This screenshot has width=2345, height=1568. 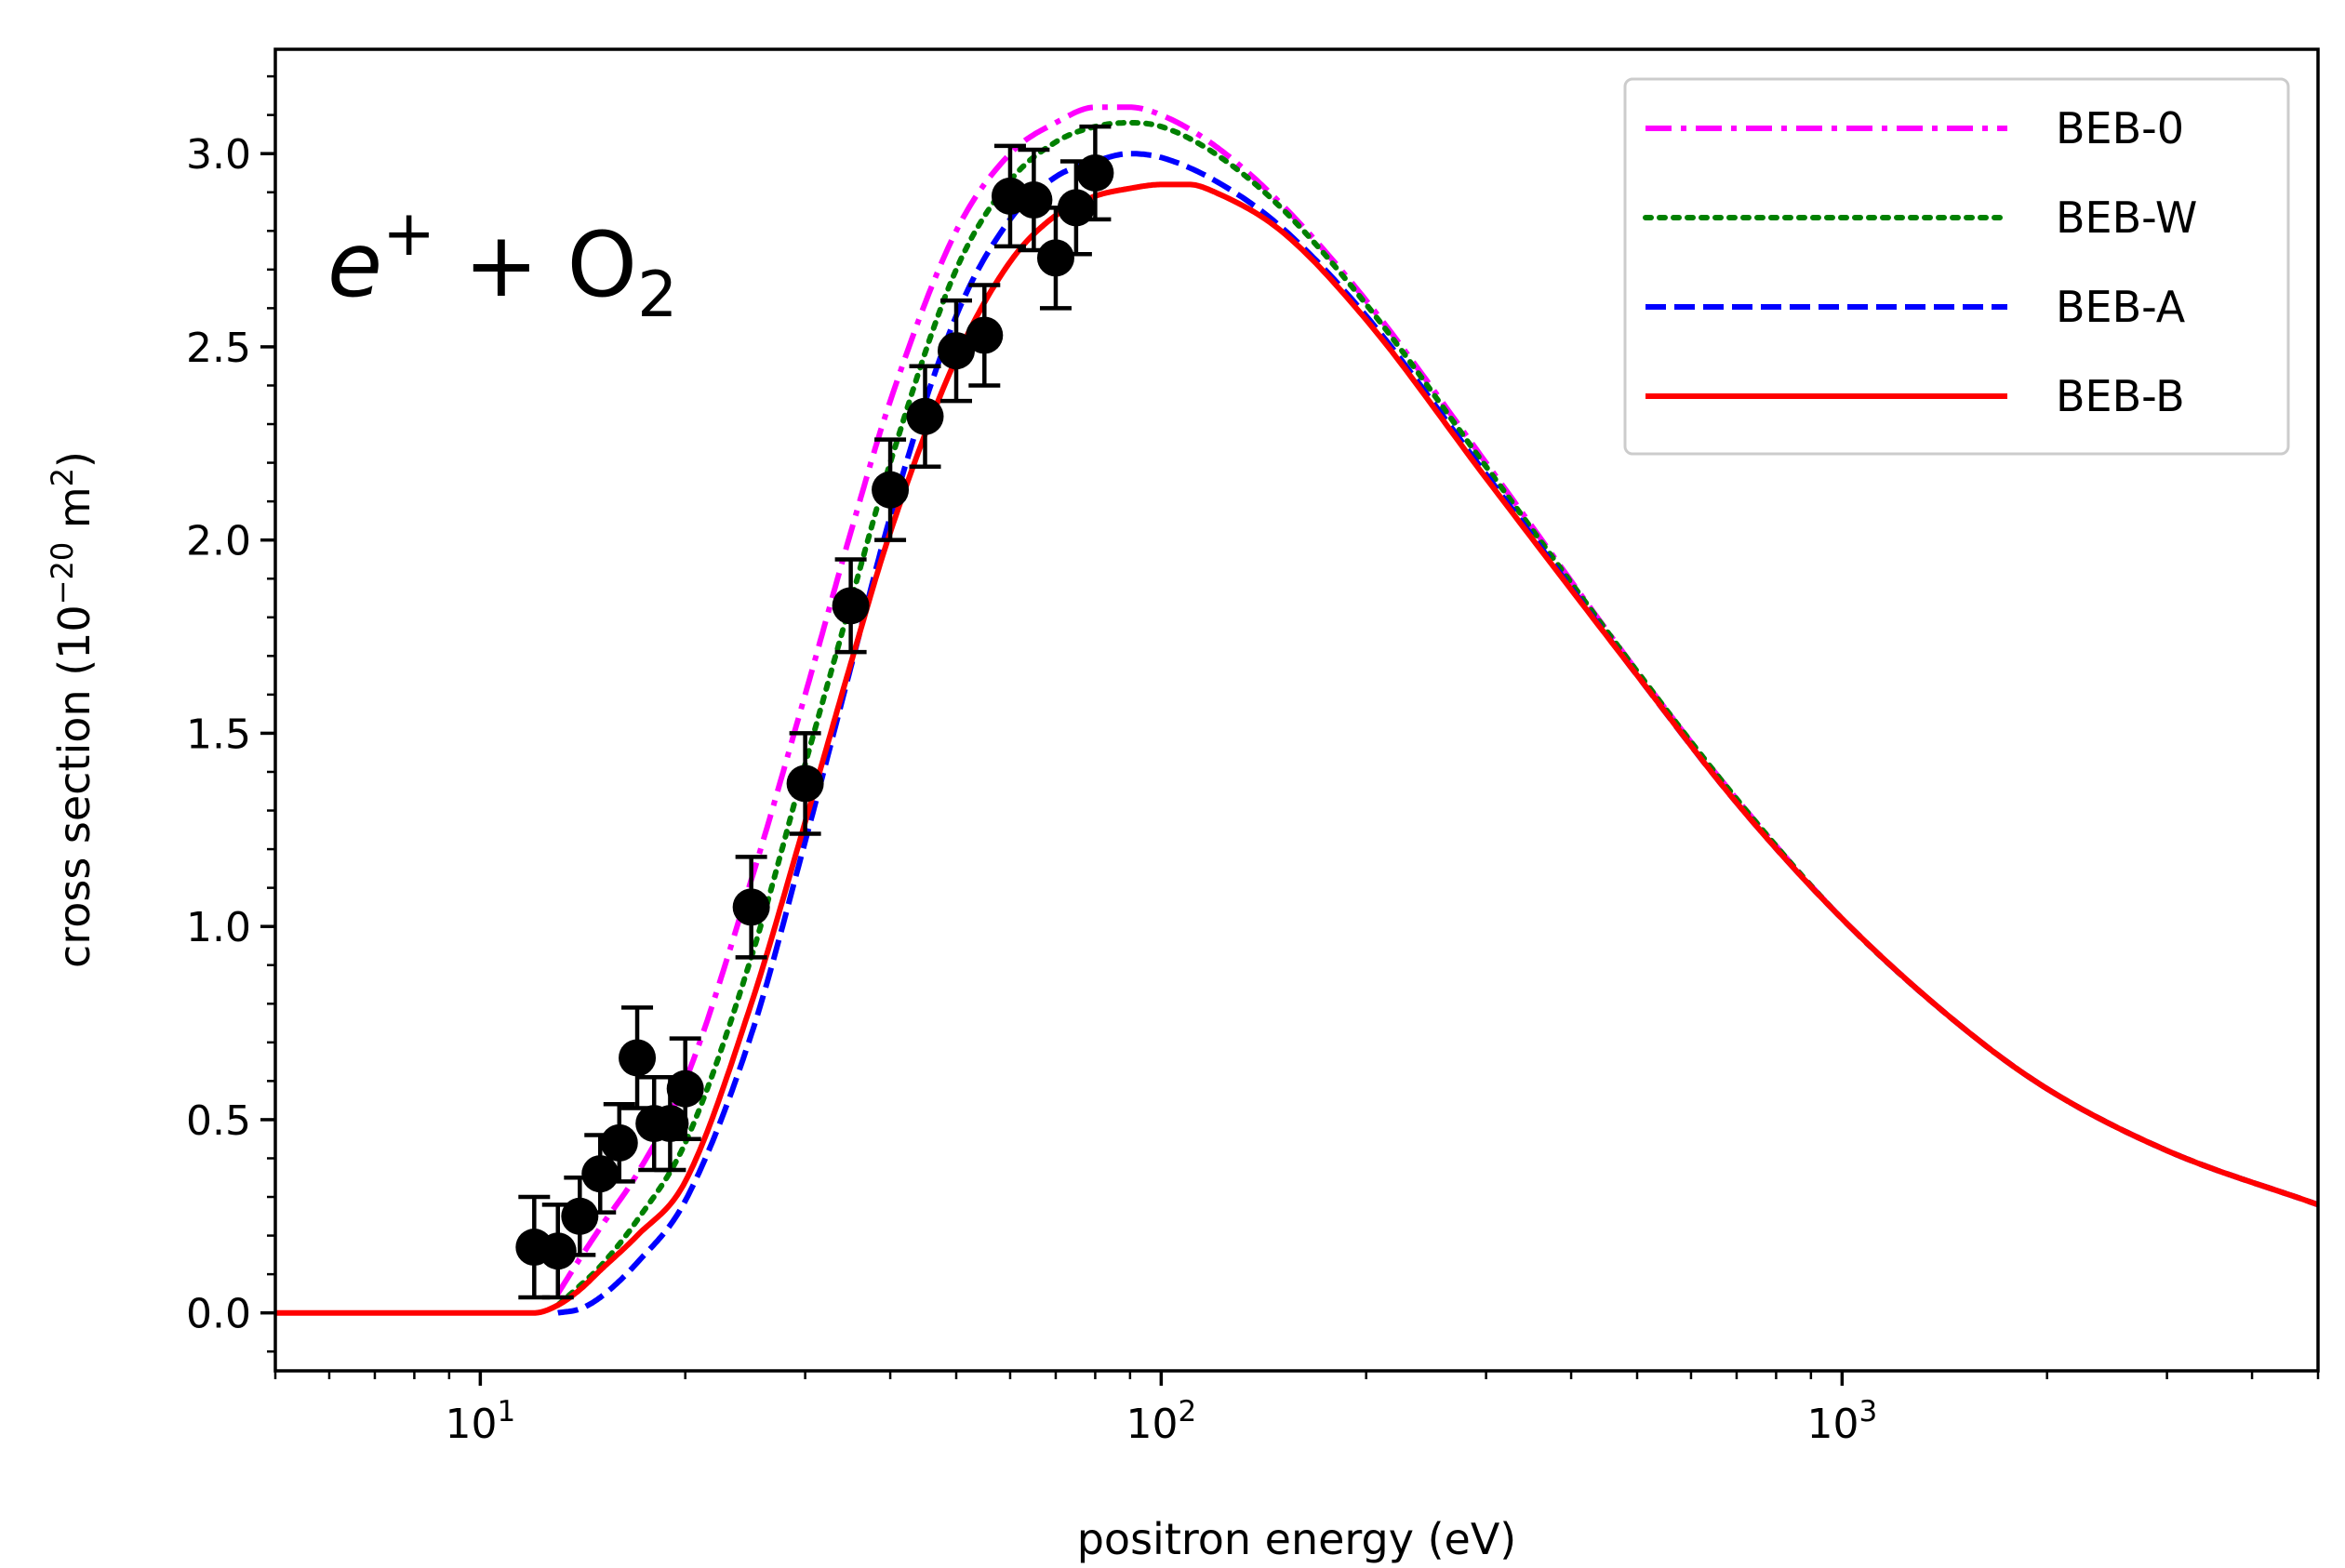 I want to click on y-tick-label: 1.0, so click(x=218, y=927).